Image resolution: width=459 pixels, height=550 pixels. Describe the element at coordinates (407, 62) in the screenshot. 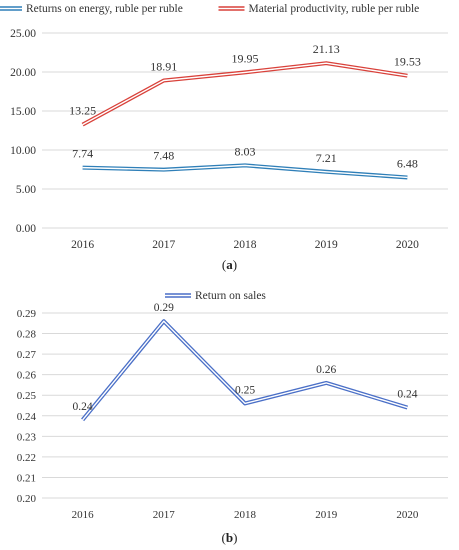

I see `chart-a-data-label: 19.53` at that location.